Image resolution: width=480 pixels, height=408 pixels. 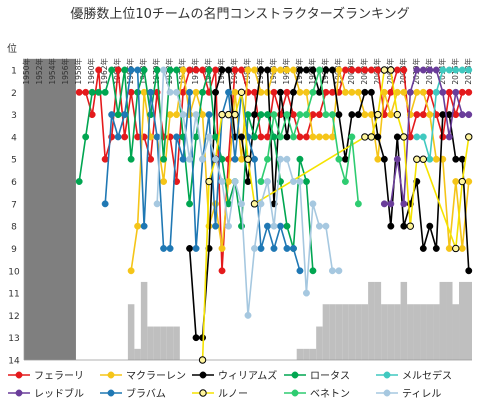 What do you see at coordinates (13, 339) in the screenshot?
I see `y-tick-label: 13` at bounding box center [13, 339].